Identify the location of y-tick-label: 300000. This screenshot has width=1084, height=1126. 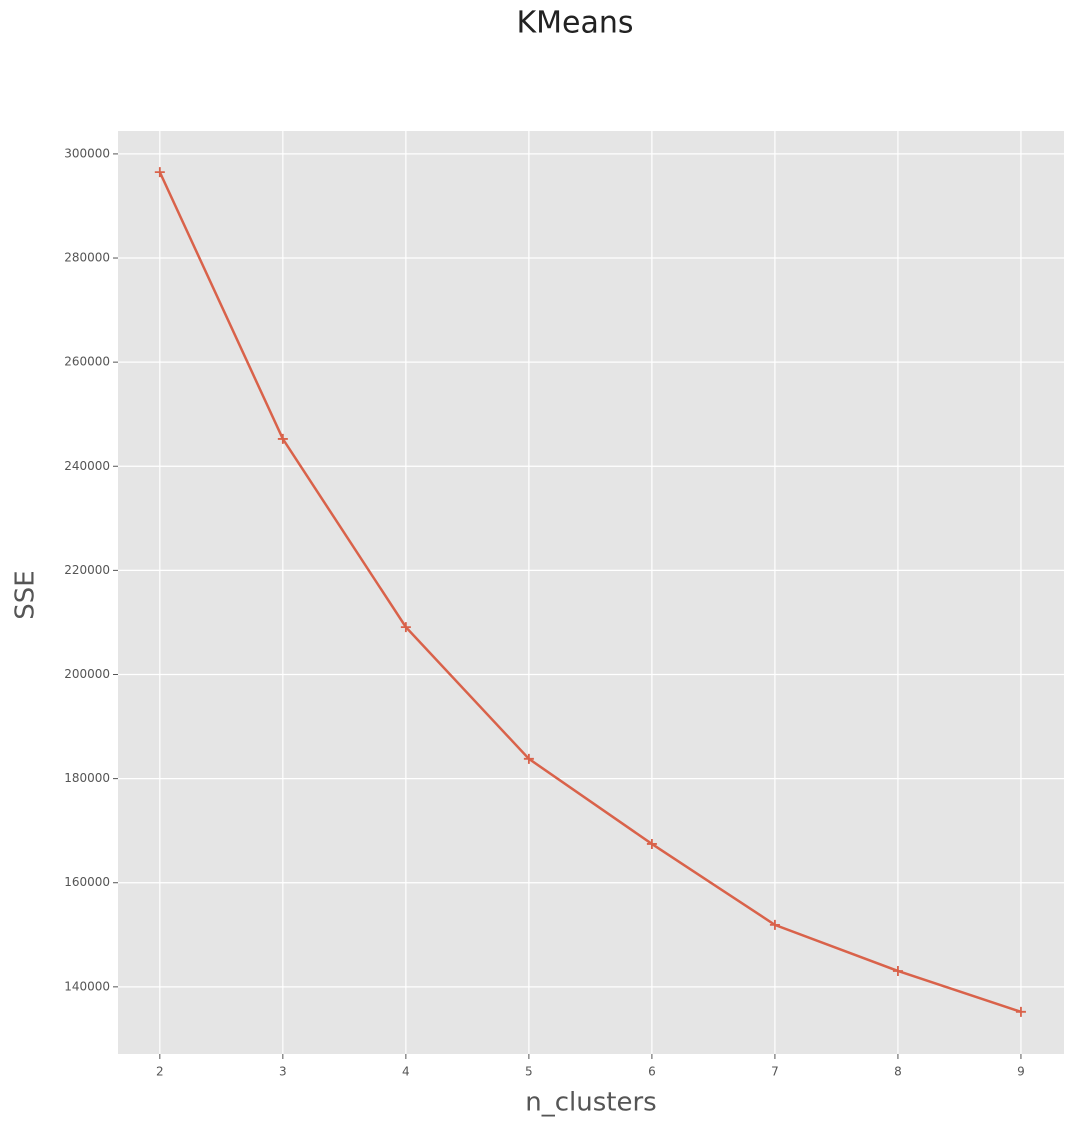
(87, 153).